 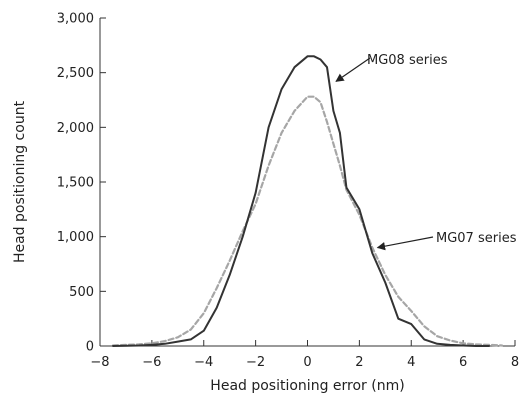 What do you see at coordinates (515, 362) in the screenshot?
I see `x-tick-label: 8` at bounding box center [515, 362].